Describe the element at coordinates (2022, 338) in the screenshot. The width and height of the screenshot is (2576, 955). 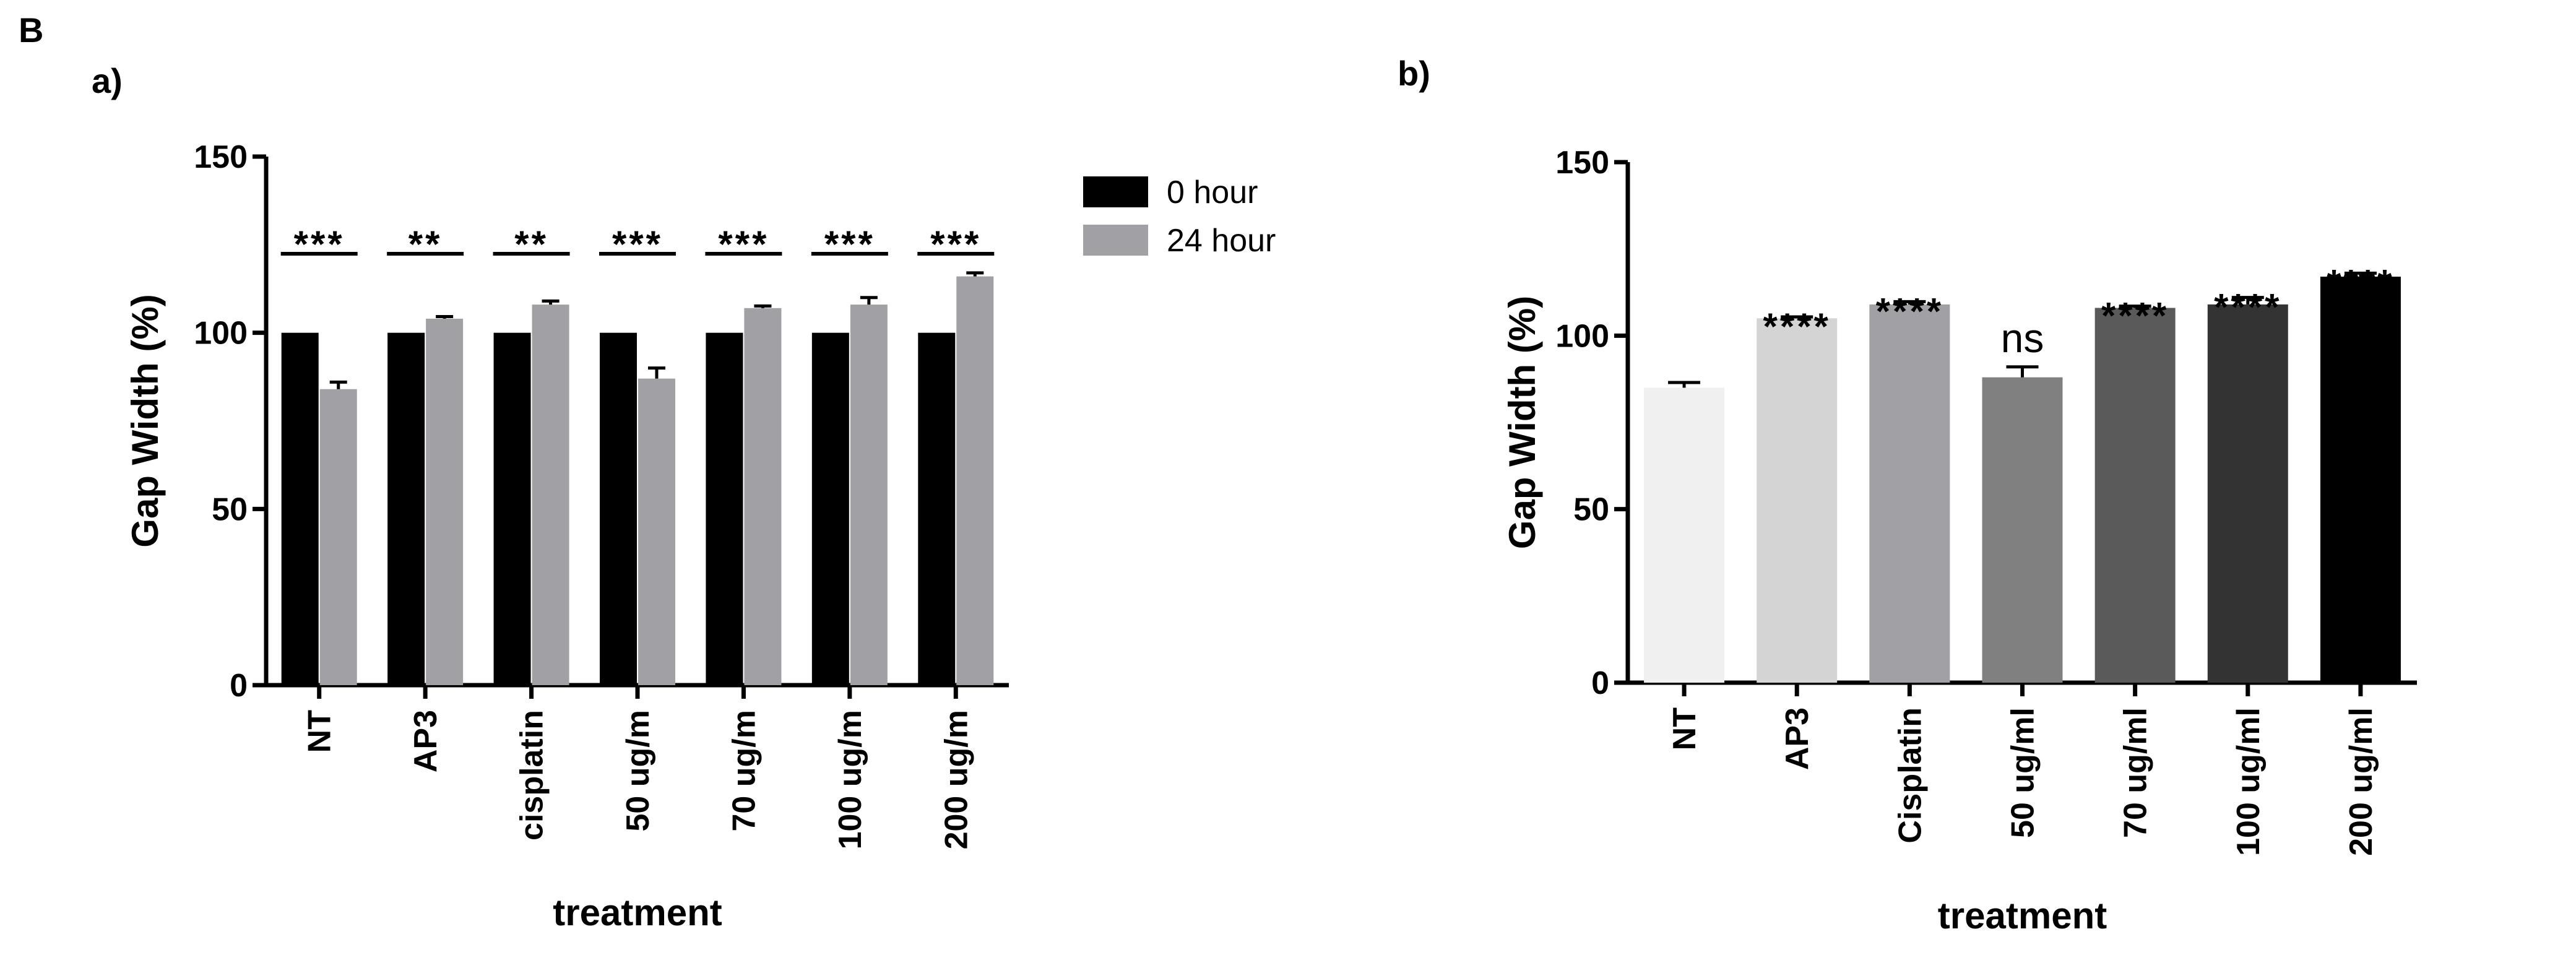
I see `b-significance-label: ns` at that location.